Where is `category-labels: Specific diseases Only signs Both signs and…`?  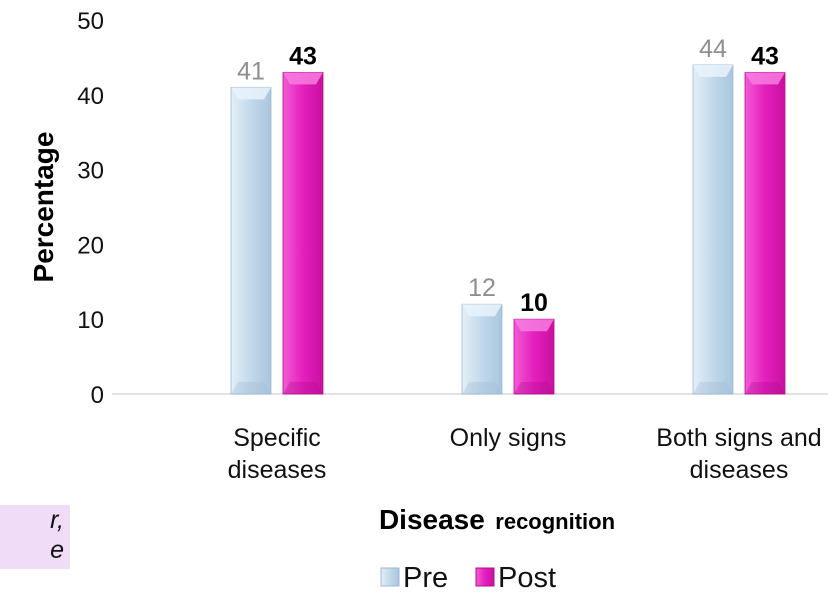 category-labels: Specific diseases Only signs Both signs and… is located at coordinates (525, 454).